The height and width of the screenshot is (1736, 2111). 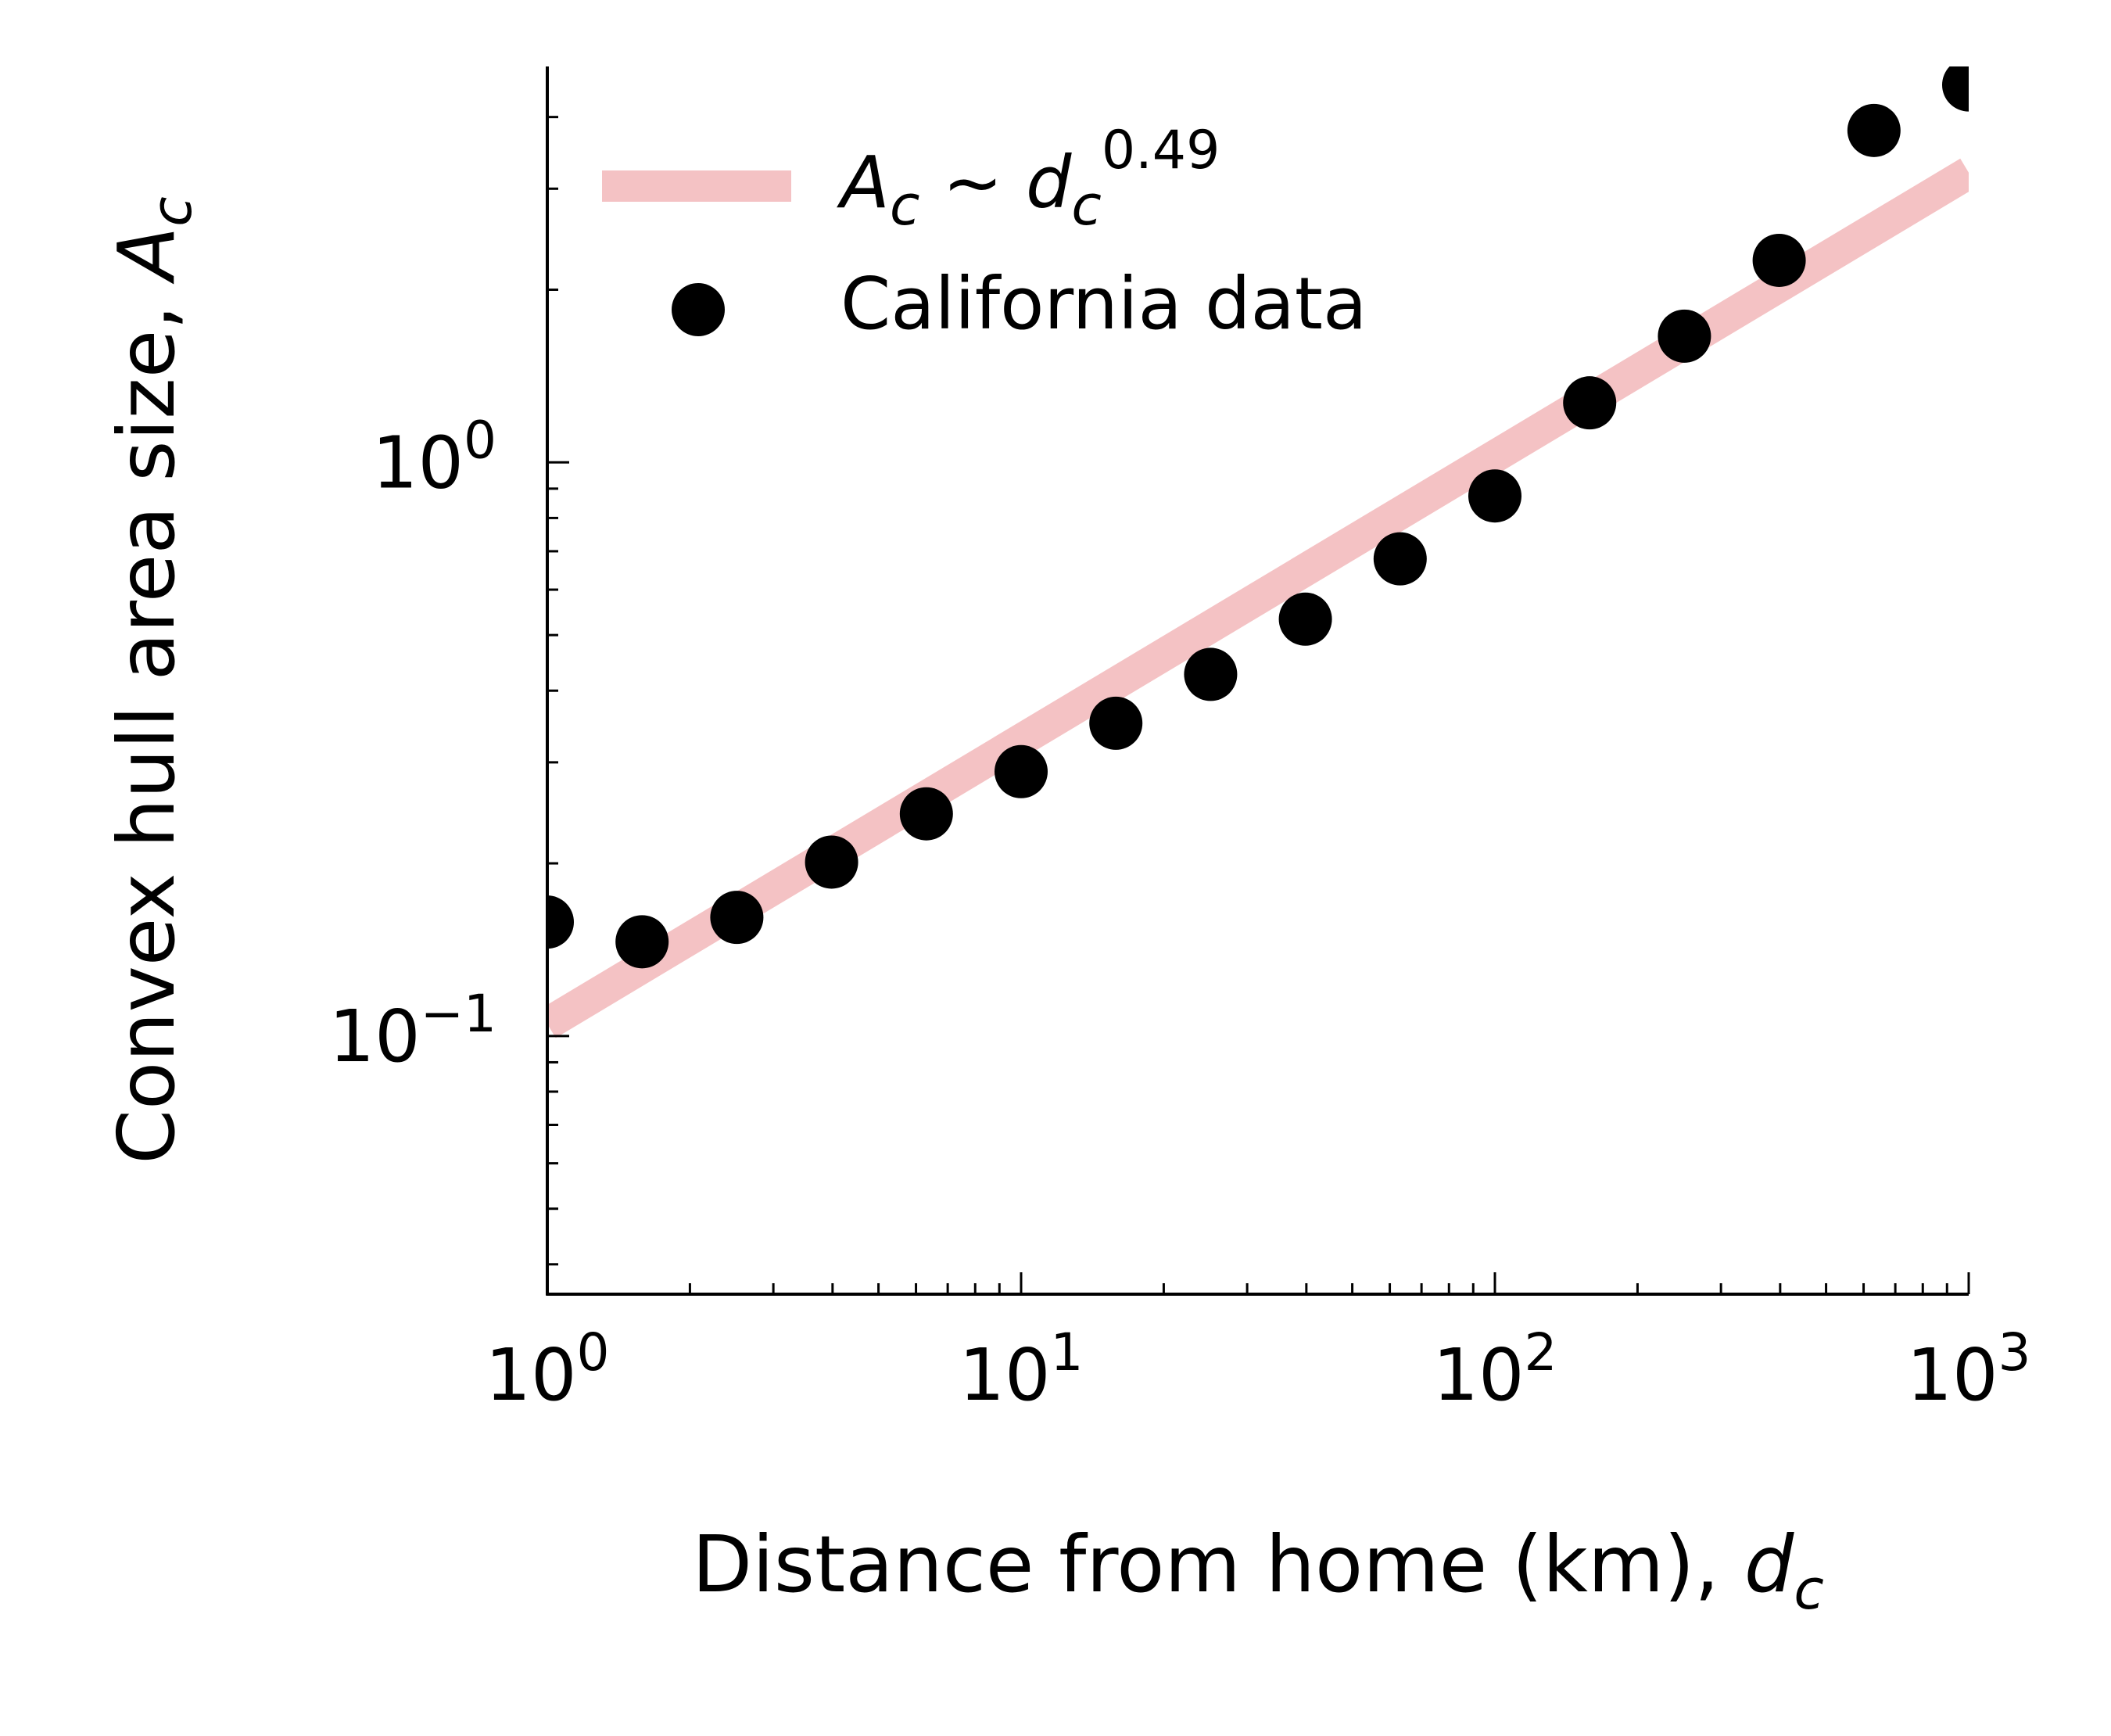 I want to click on x-axis-label: Distance from home (km), dc, so click(x=1258, y=1570).